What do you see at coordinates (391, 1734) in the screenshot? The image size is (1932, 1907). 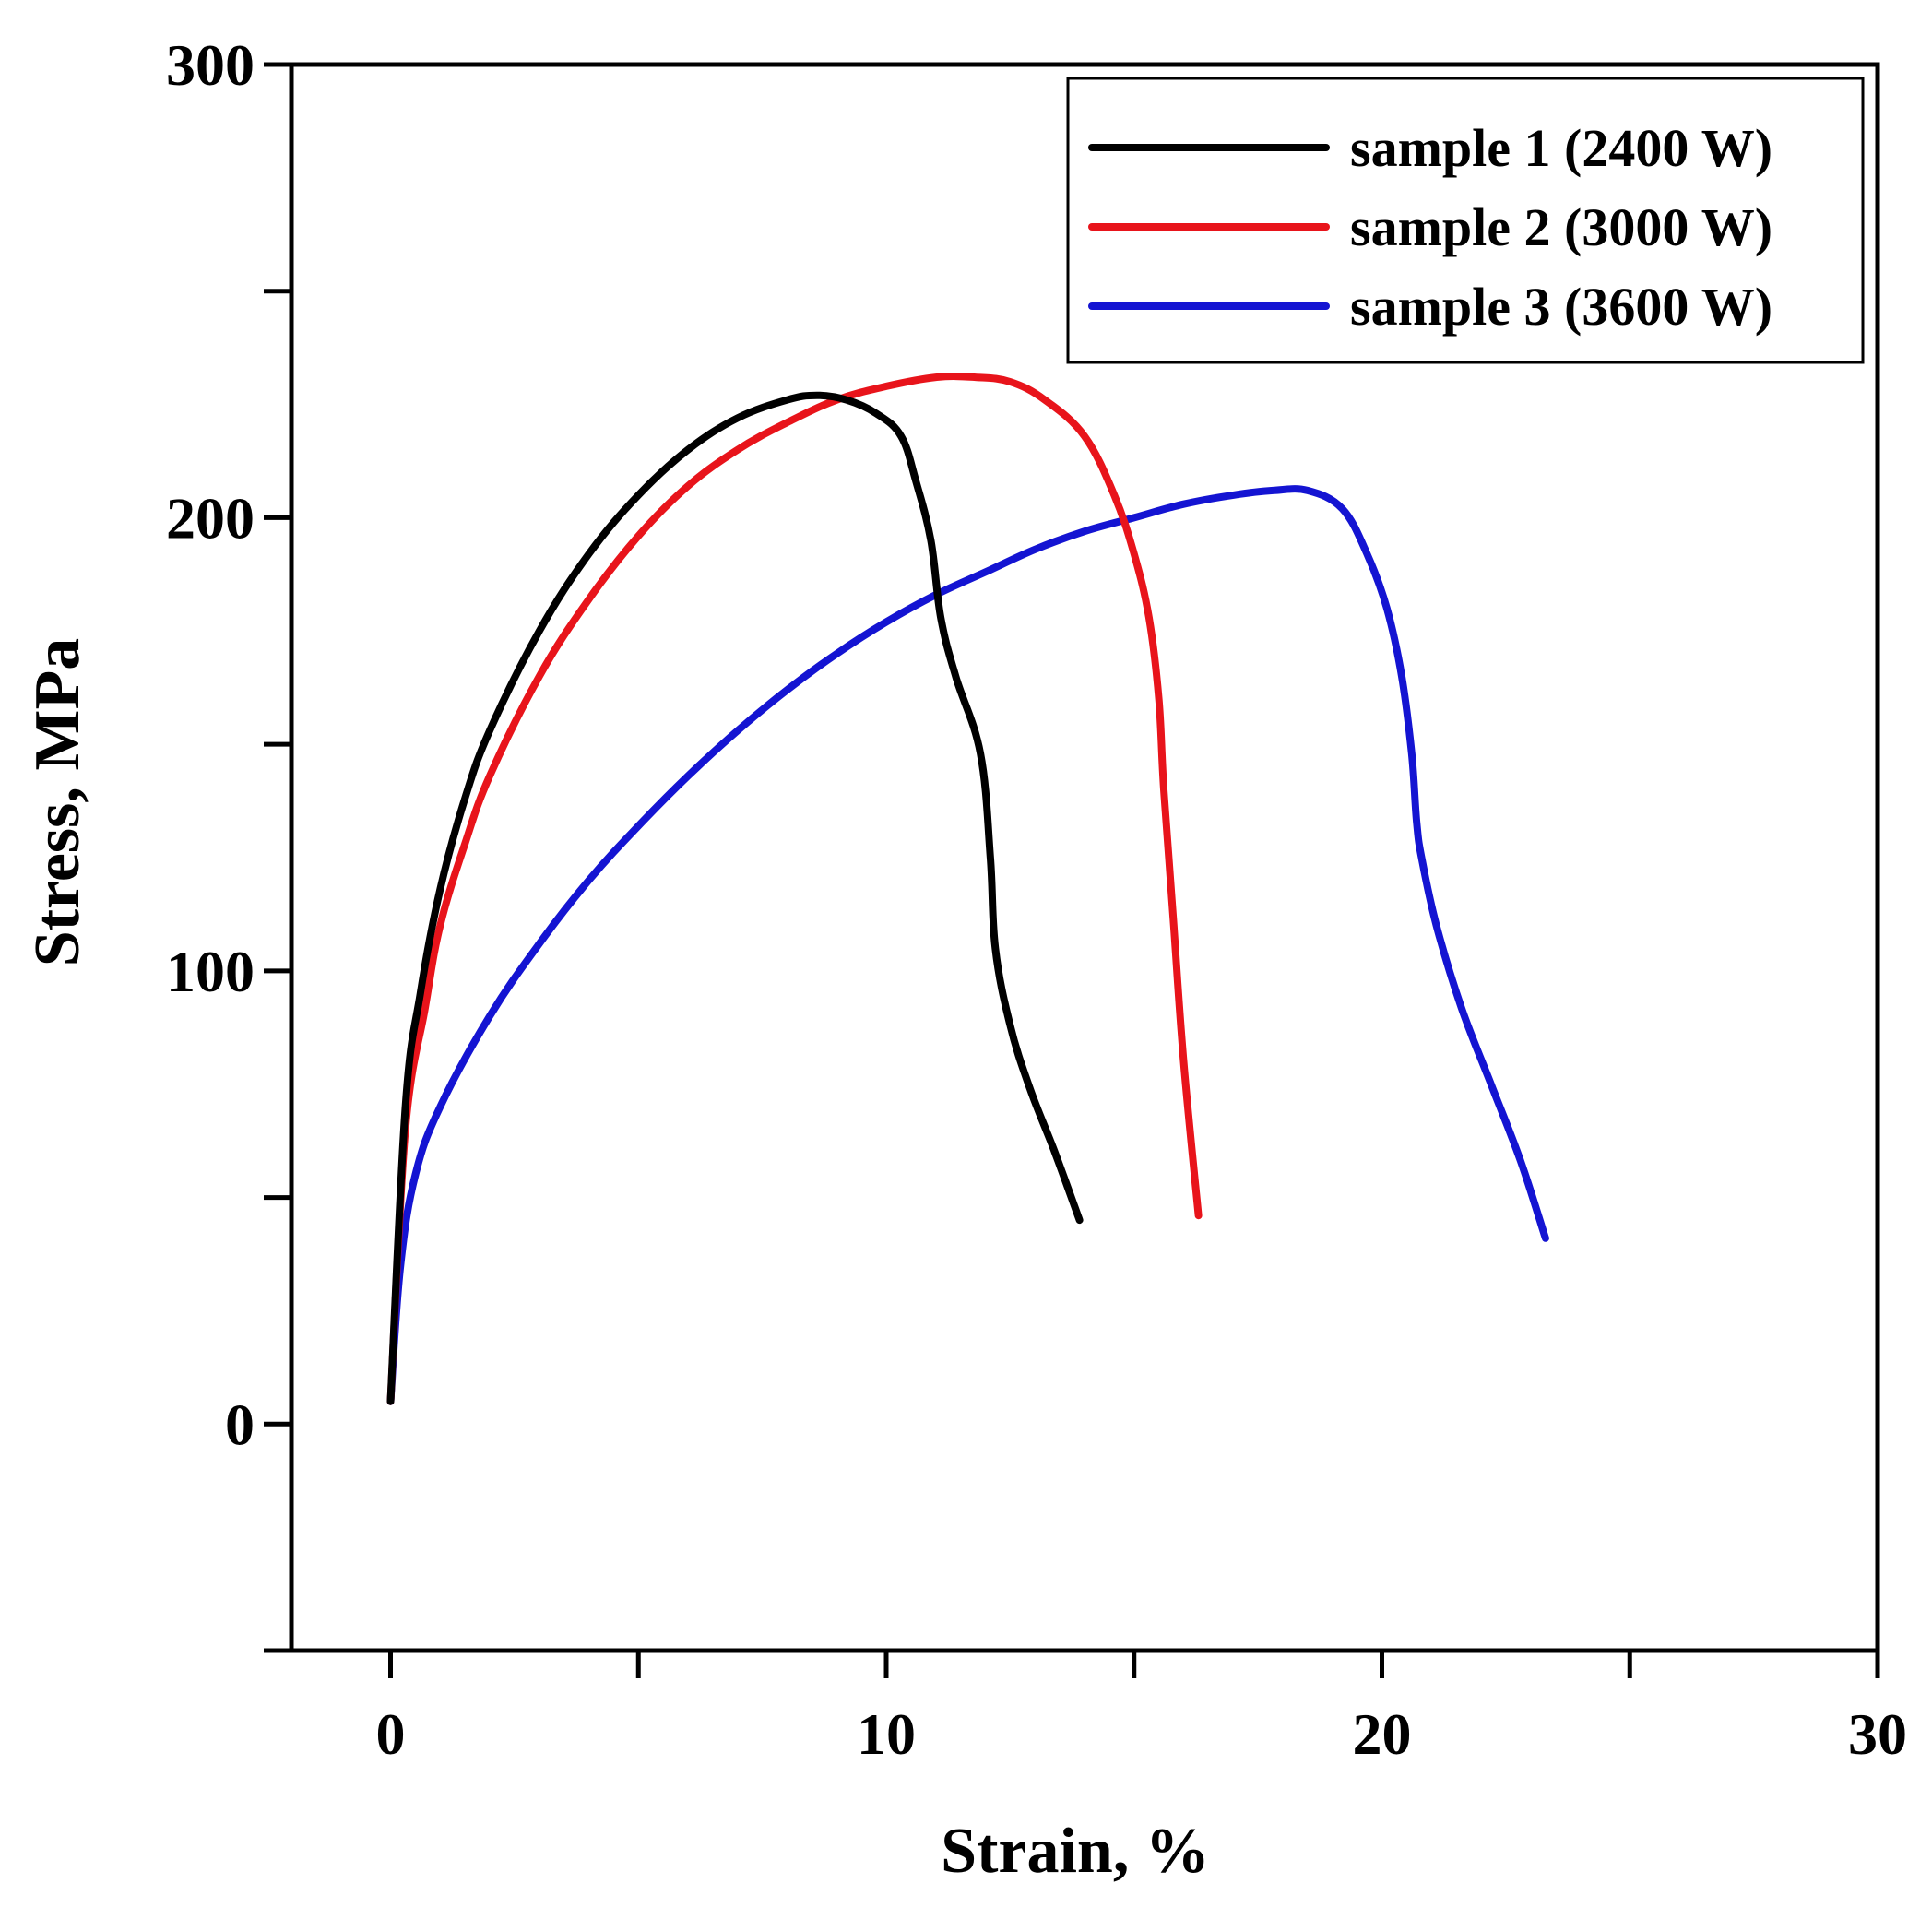 I see `x-tick-label: 0` at bounding box center [391, 1734].